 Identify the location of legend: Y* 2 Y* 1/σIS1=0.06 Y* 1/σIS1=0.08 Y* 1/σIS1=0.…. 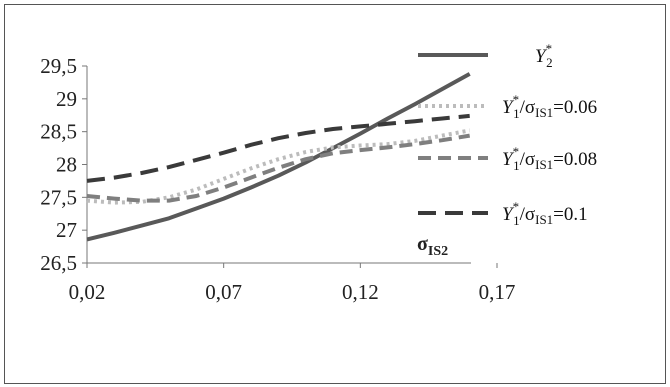
(507, 134).